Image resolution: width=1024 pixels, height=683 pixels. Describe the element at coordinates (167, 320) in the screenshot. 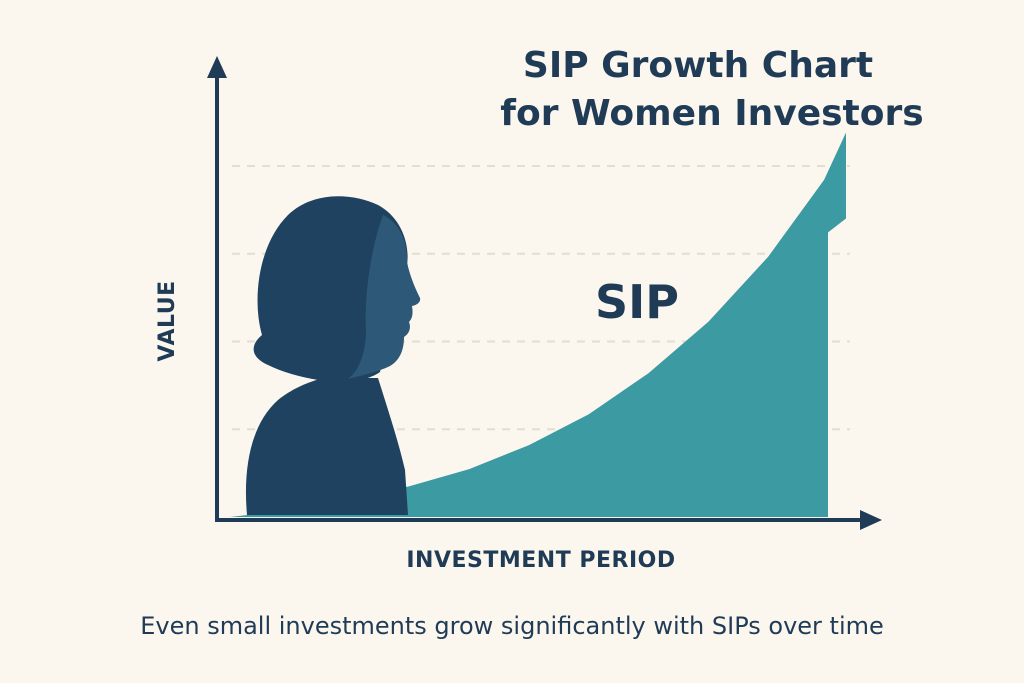

I see `y-axis-label: VALUE` at that location.